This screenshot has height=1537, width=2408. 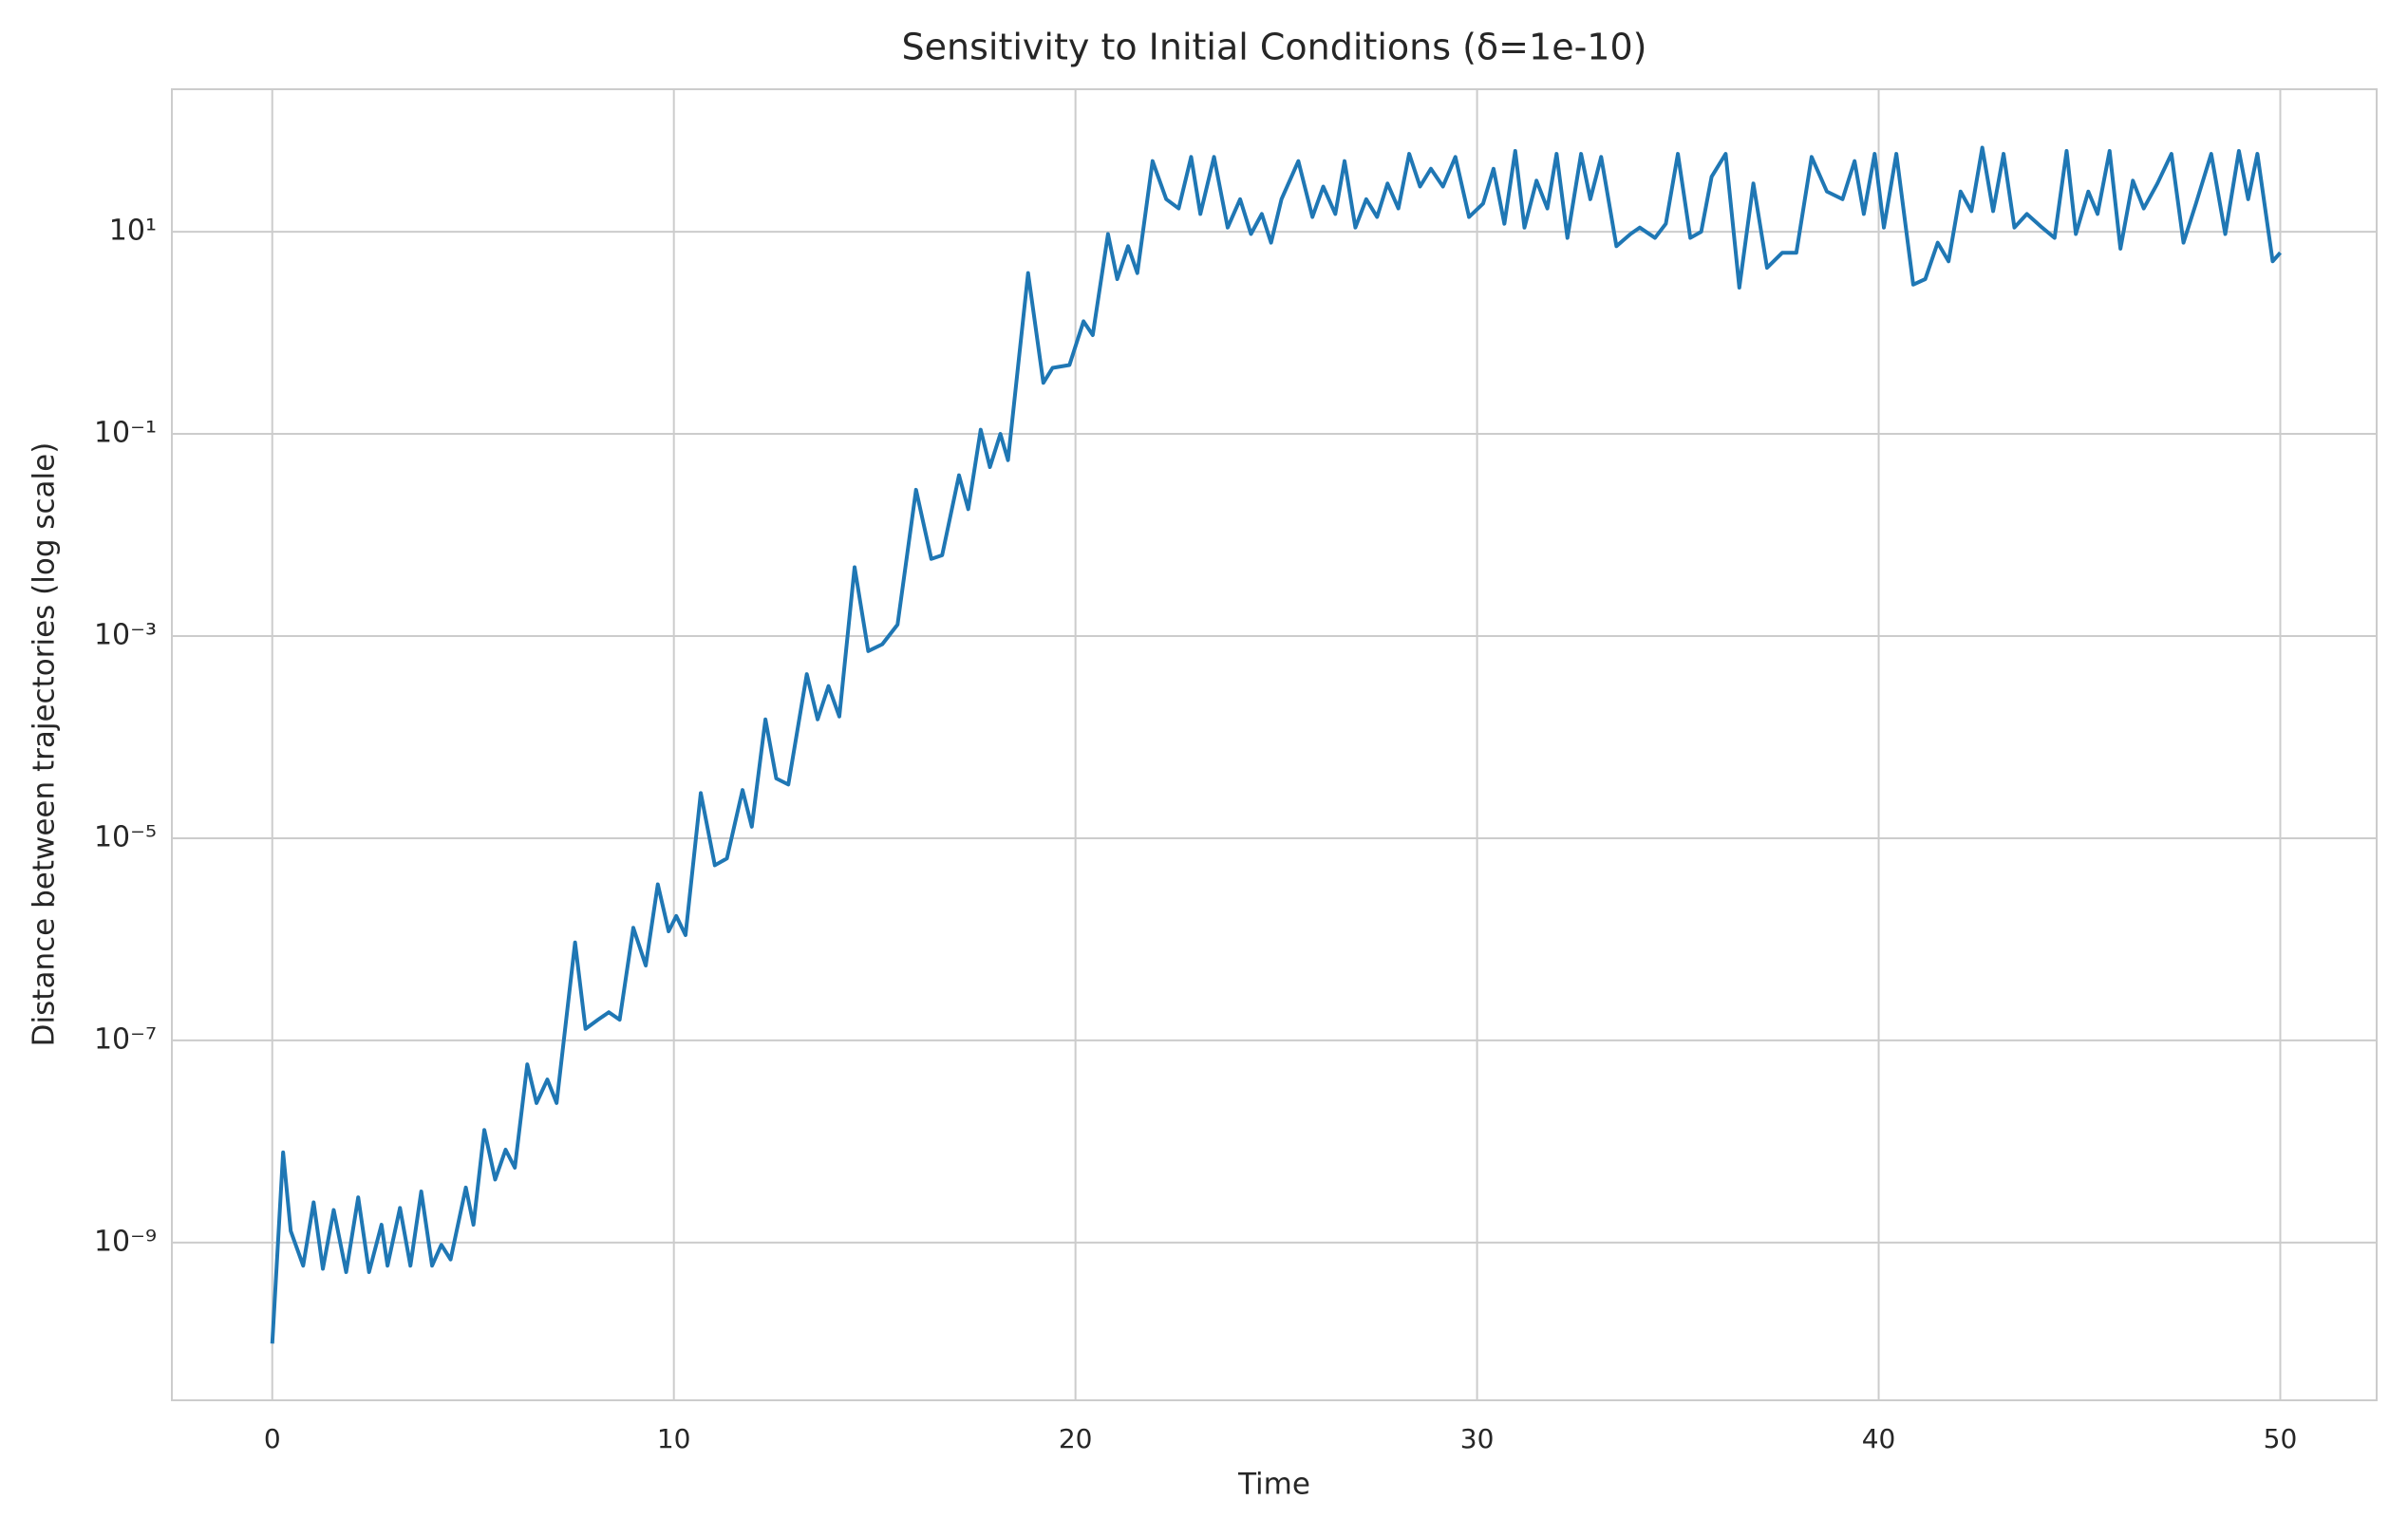 What do you see at coordinates (1273, 1485) in the screenshot?
I see `x-axis-label: Time` at bounding box center [1273, 1485].